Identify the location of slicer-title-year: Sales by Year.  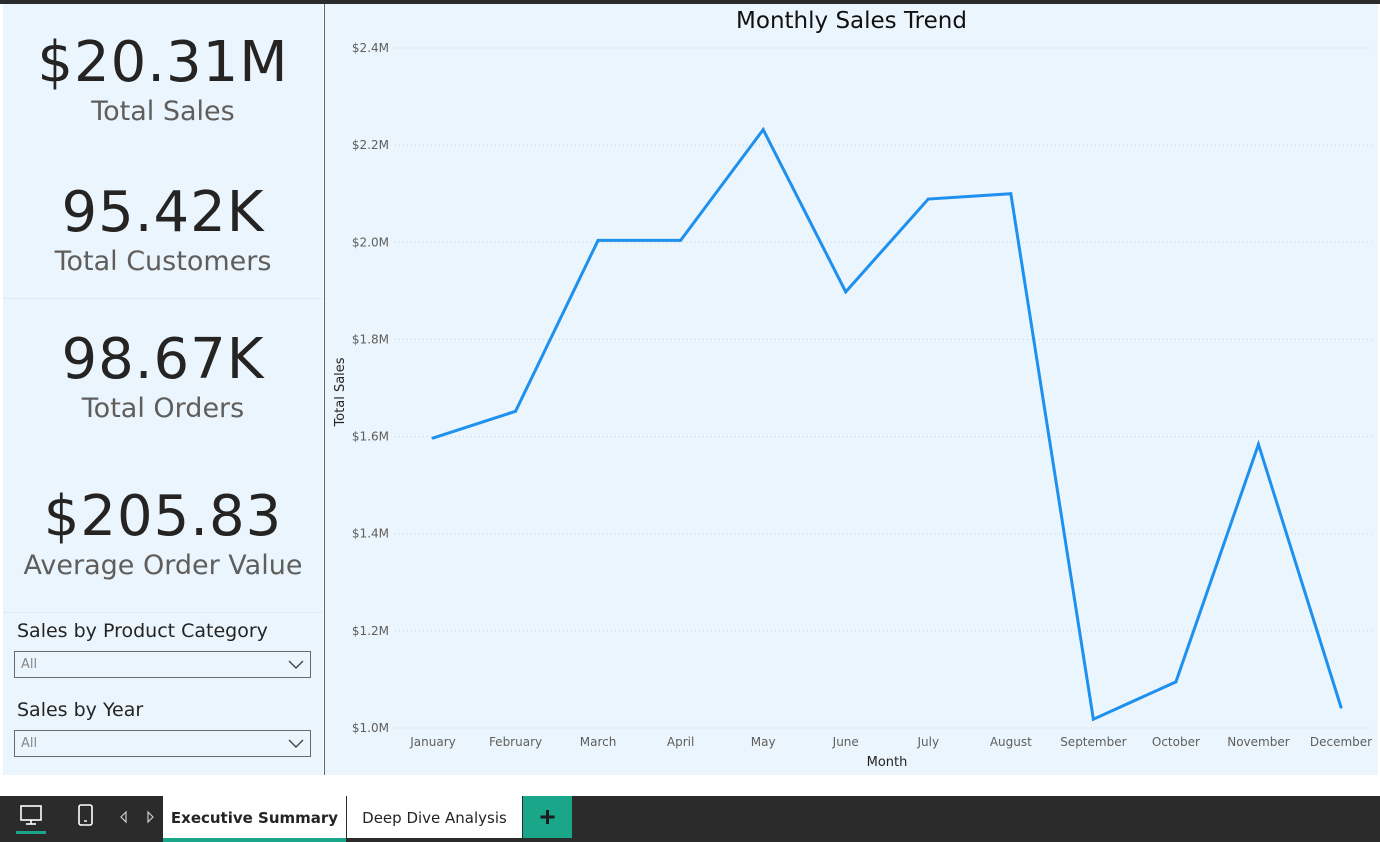
(80, 710).